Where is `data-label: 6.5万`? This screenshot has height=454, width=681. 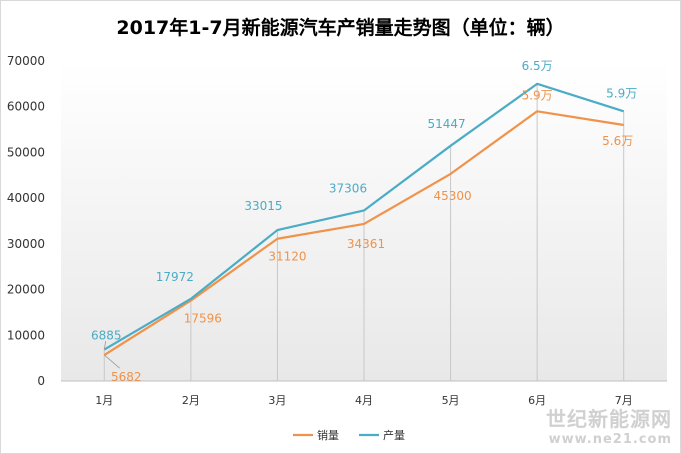 data-label: 6.5万 is located at coordinates (537, 66).